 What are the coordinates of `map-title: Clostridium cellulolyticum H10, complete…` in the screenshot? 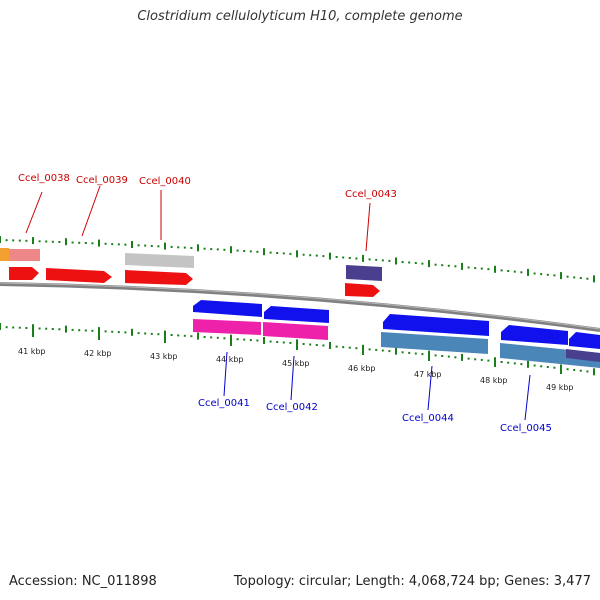 It's located at (300, 16).